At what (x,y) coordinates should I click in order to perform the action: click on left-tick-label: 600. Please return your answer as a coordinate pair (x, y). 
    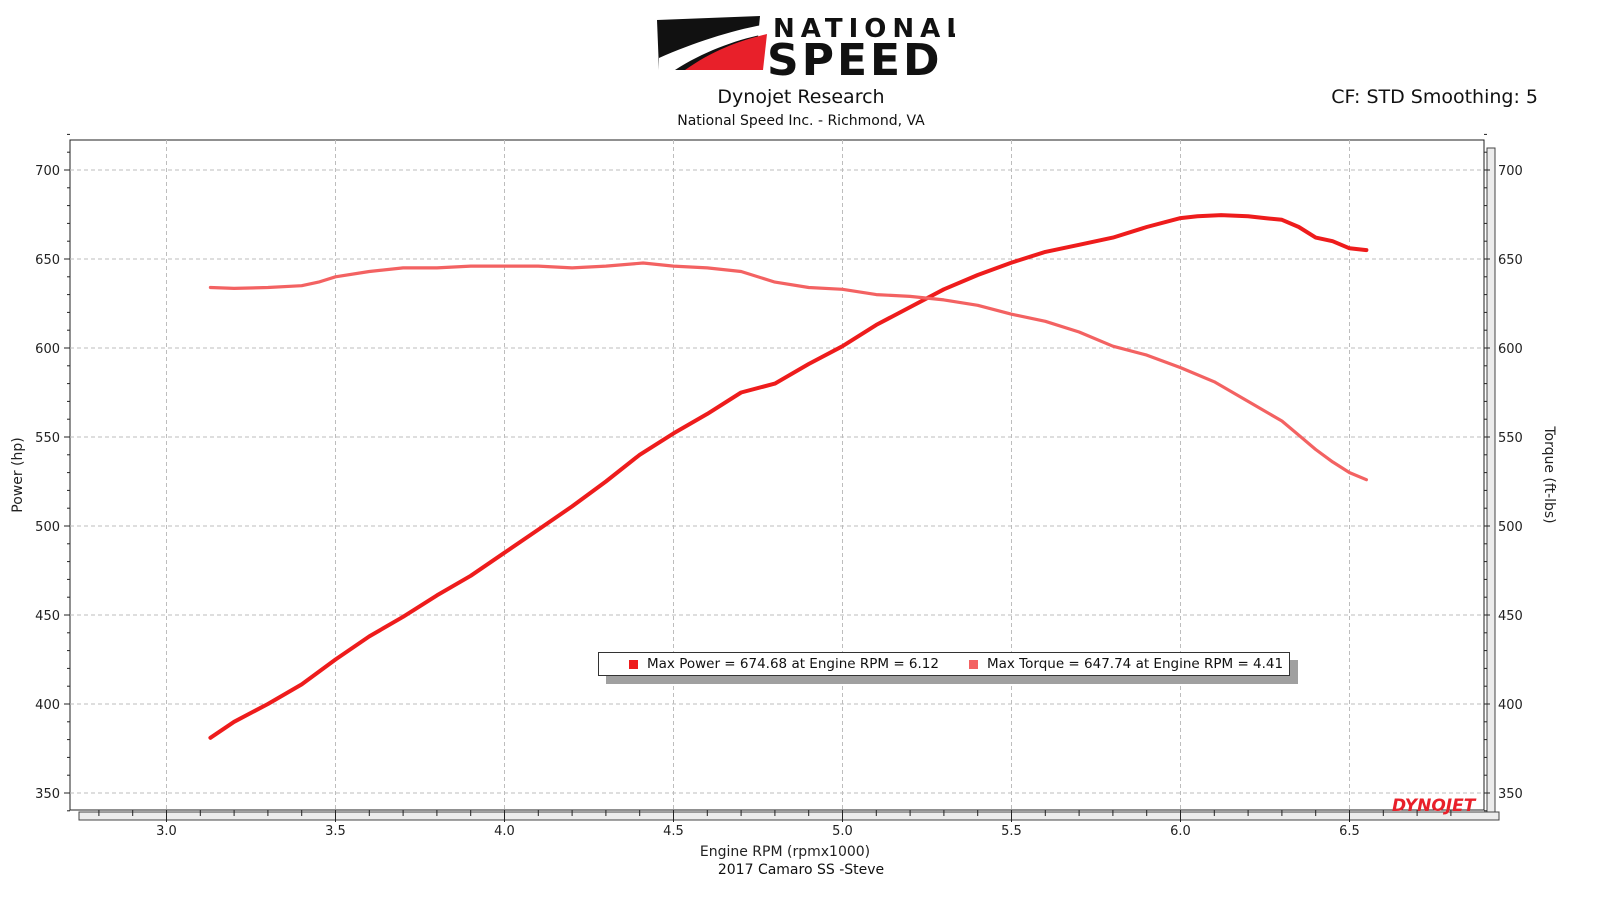
    Looking at the image, I should click on (47, 349).